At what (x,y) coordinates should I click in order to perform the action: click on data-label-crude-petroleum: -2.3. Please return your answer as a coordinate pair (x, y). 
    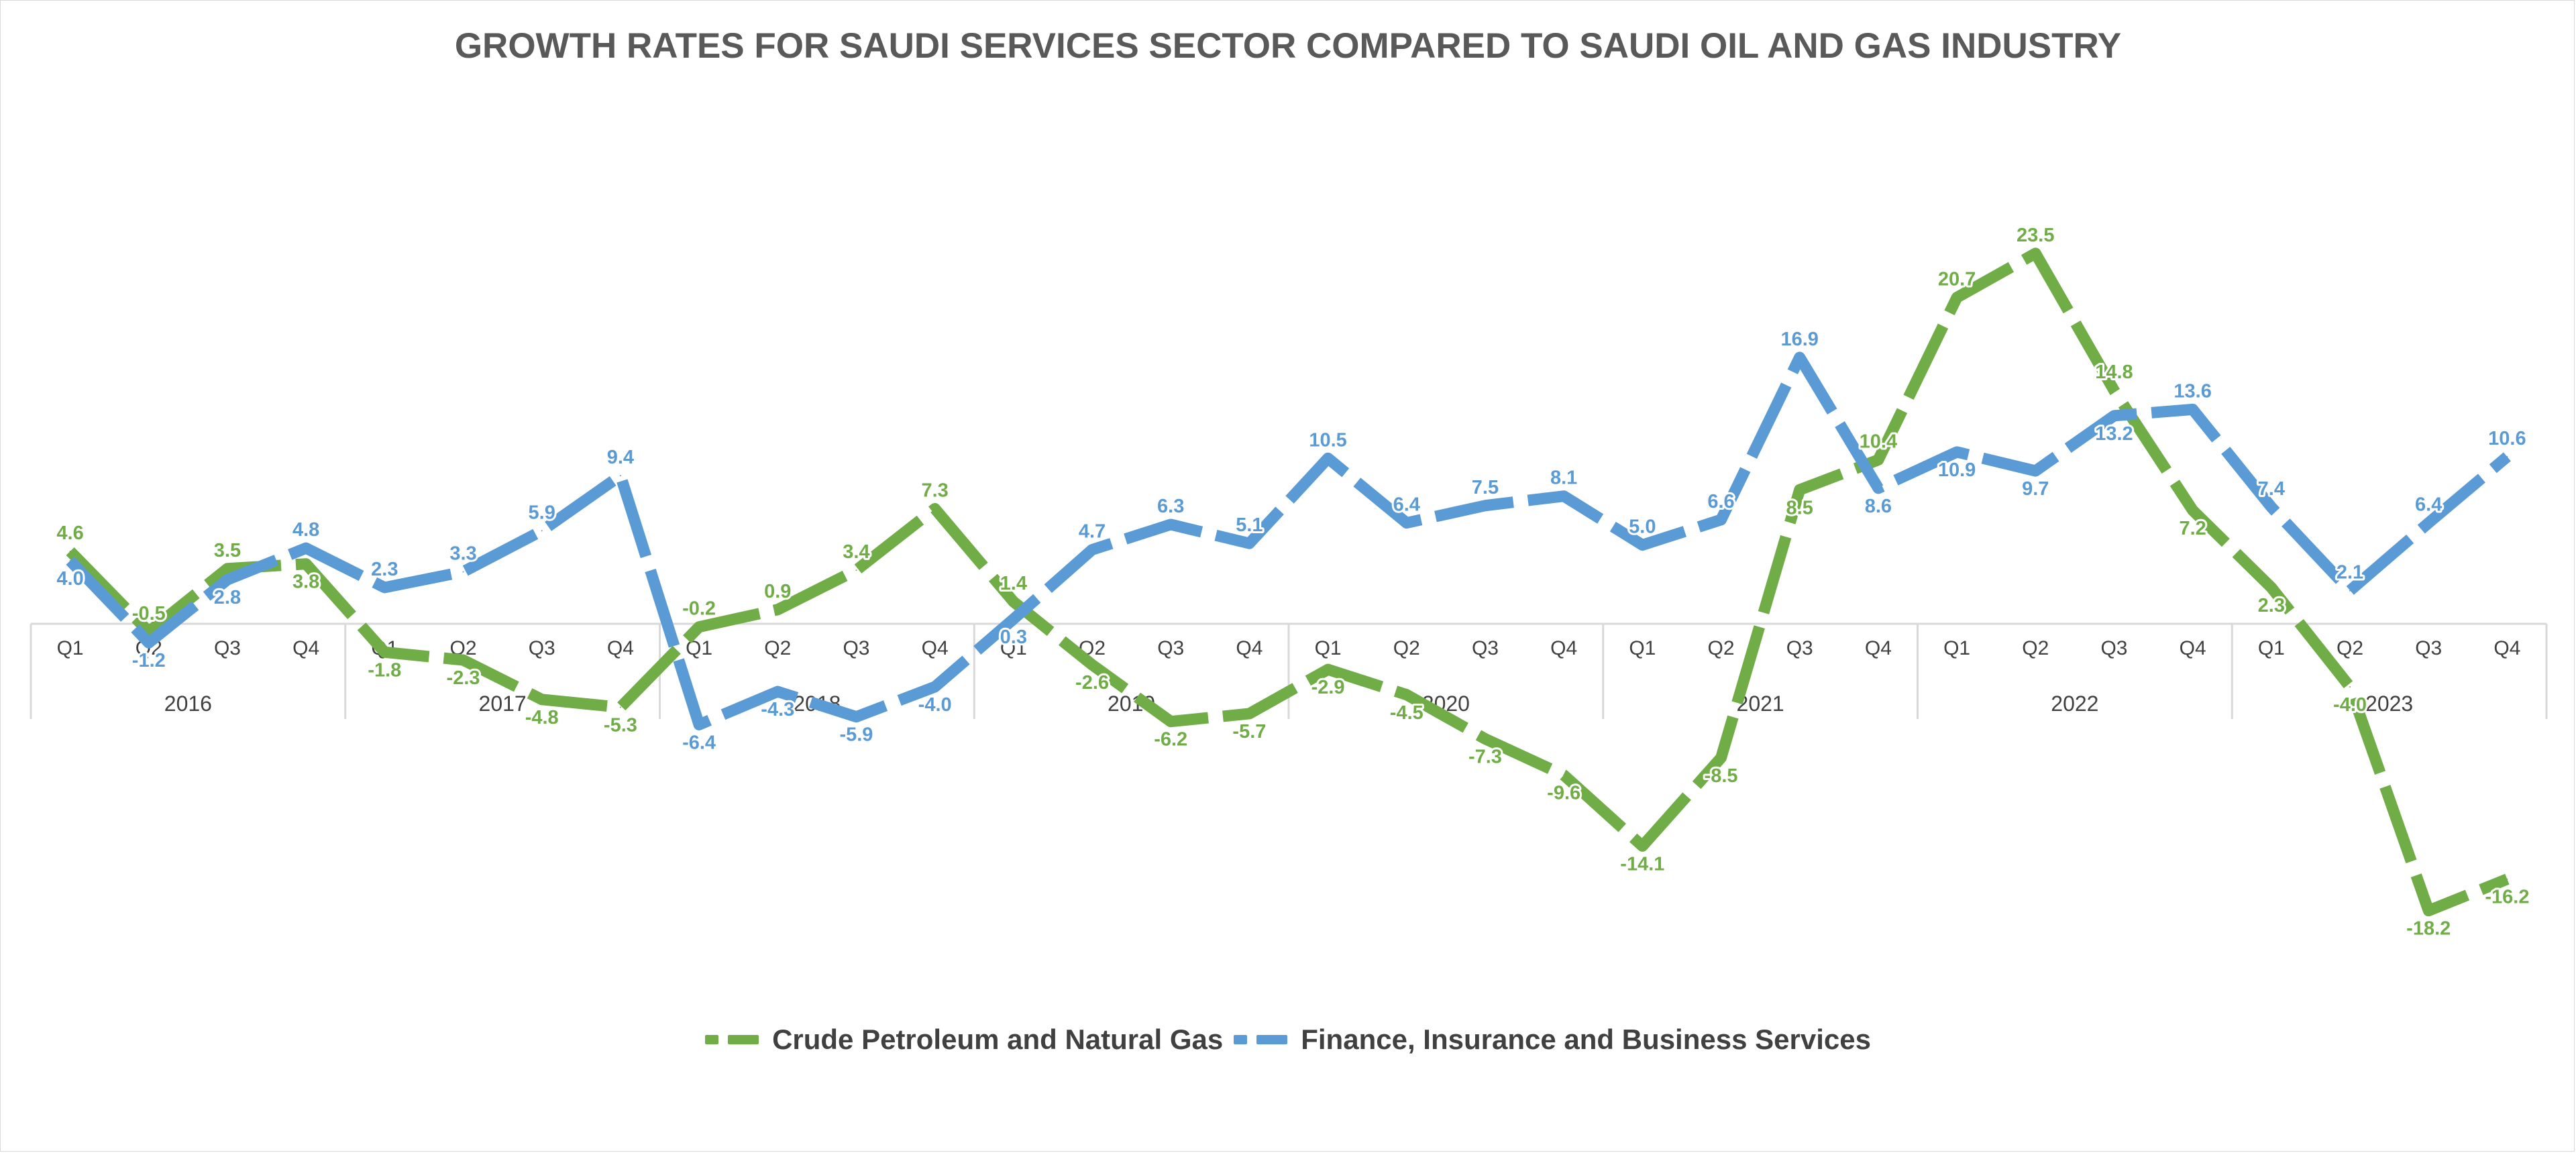
    Looking at the image, I should click on (463, 678).